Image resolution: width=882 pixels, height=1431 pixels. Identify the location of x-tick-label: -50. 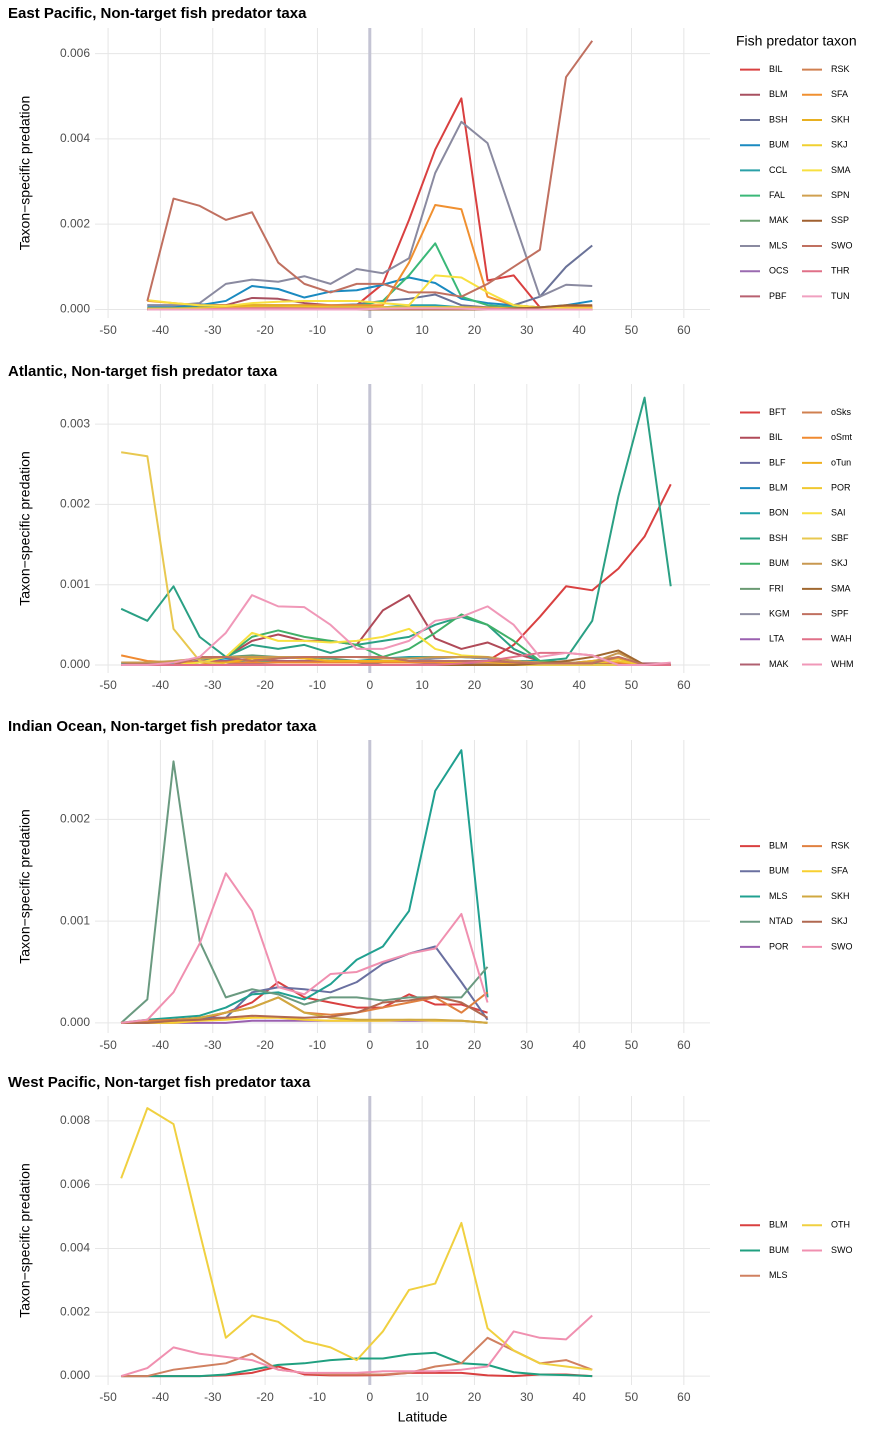
(108, 1397).